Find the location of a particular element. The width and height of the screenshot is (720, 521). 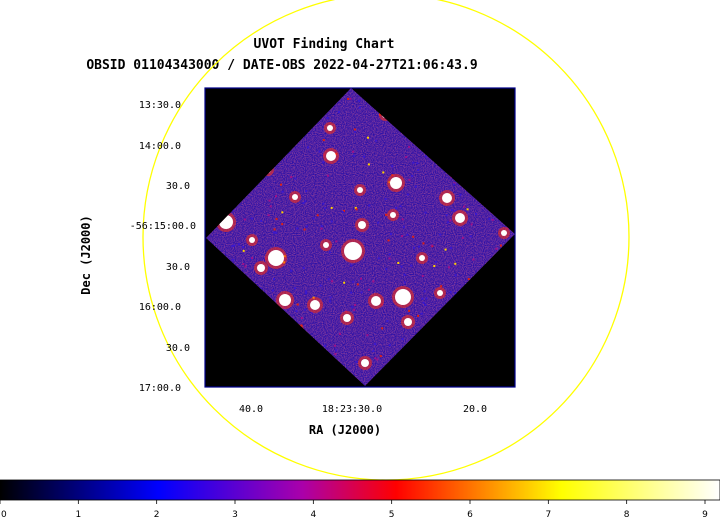

colorbar-ticks: 0 1 2 3 4 5 6 7 8 9 is located at coordinates (354, 510).